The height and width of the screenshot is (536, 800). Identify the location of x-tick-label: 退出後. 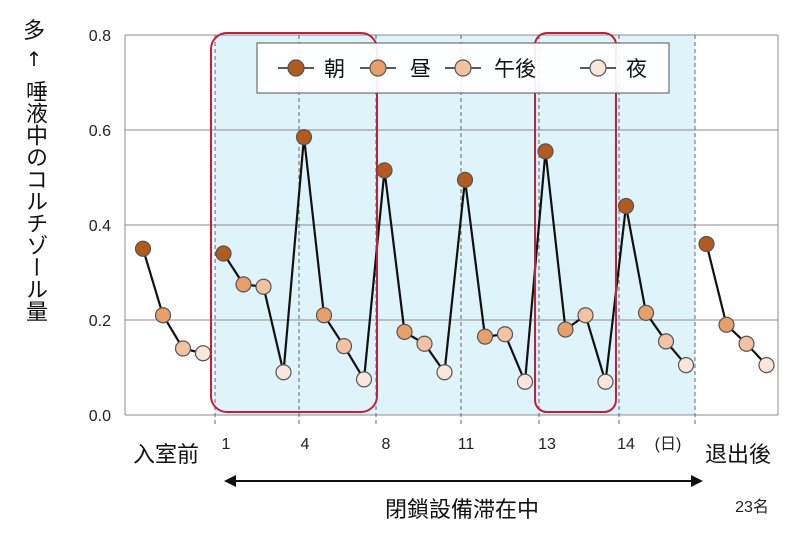
(738, 455).